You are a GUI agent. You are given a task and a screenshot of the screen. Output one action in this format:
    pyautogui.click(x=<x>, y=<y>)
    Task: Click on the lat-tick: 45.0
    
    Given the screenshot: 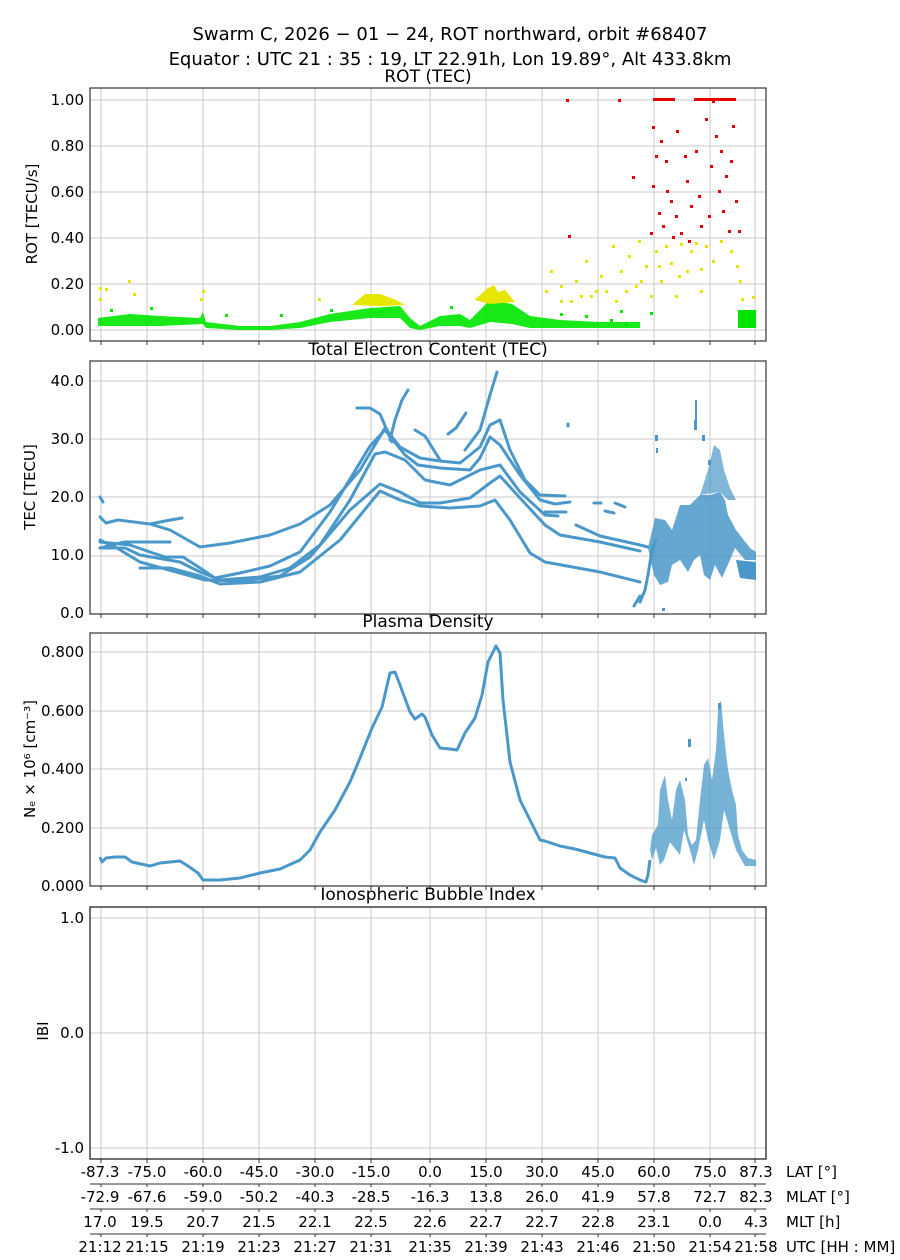 What is the action you would take?
    pyautogui.click(x=598, y=1172)
    